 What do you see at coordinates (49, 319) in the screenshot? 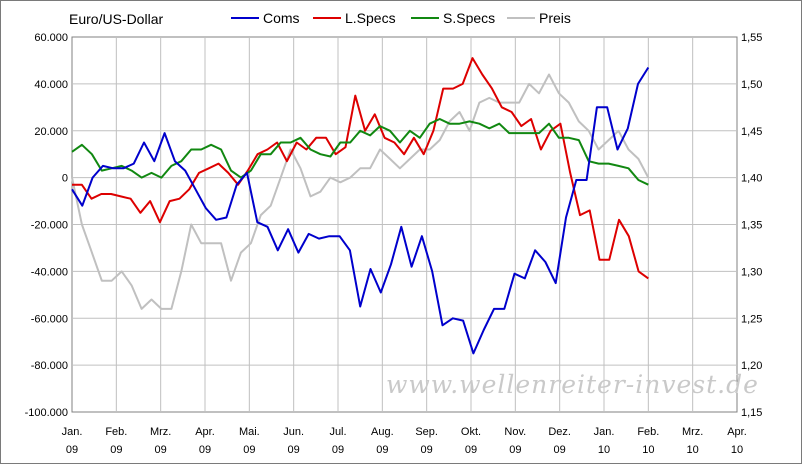
I see `y-left-tick-label: -60.000` at bounding box center [49, 319].